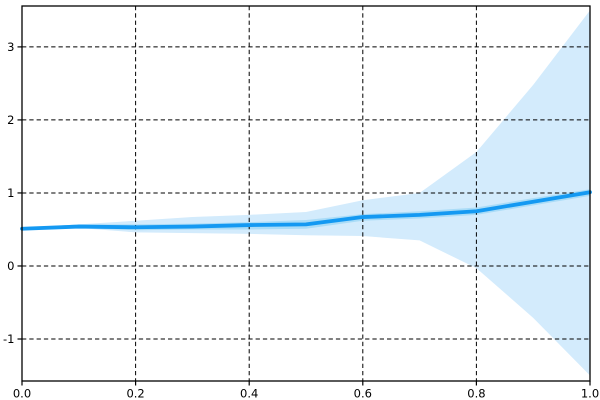 This screenshot has height=400, width=600. I want to click on x-tick-label: 0.8, so click(476, 393).